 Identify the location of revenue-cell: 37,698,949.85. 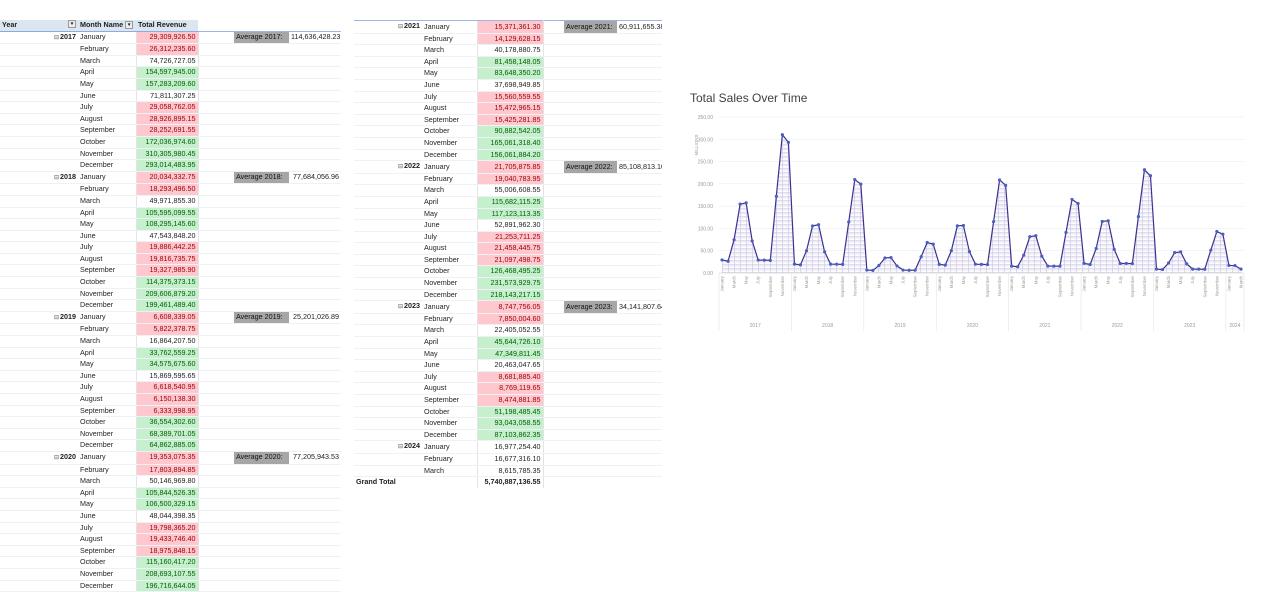
(510, 85).